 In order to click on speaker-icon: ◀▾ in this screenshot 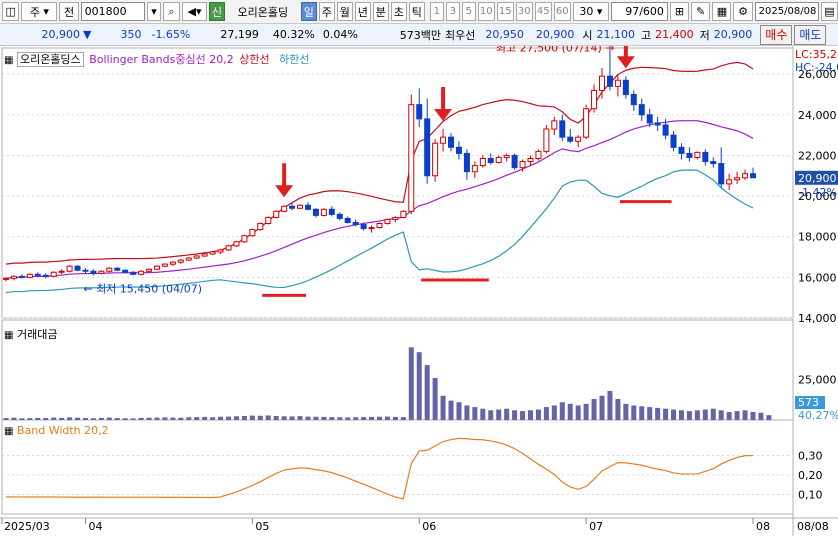, I will do `click(194, 11)`.